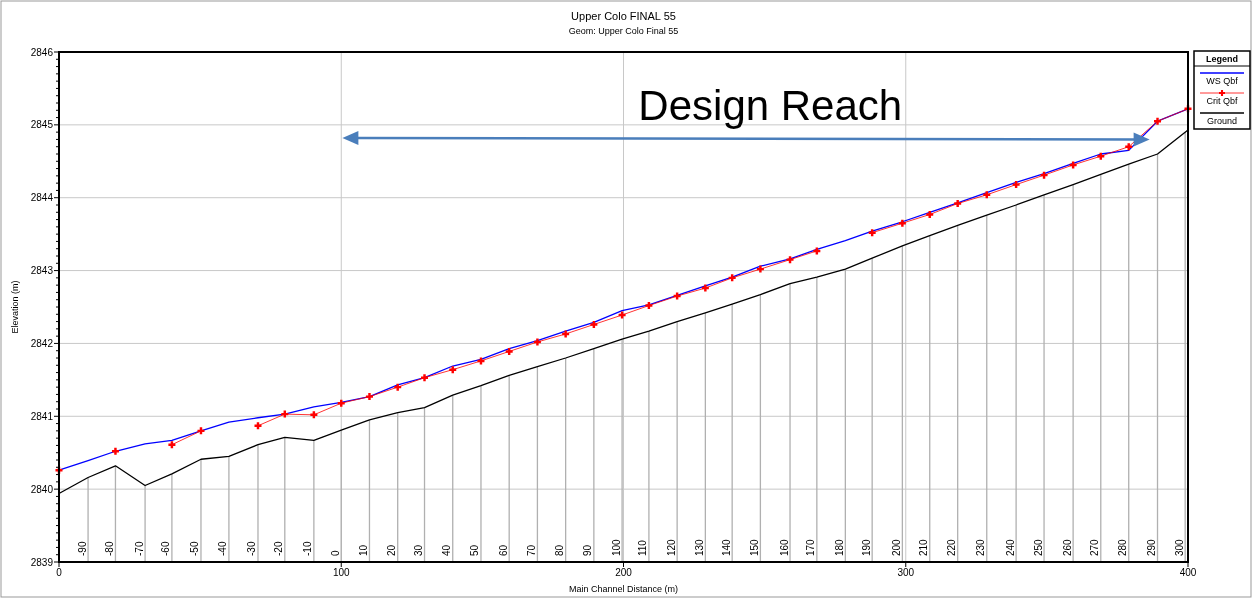 This screenshot has width=1252, height=598. What do you see at coordinates (42, 416) in the screenshot?
I see `y-tick-label: 2841` at bounding box center [42, 416].